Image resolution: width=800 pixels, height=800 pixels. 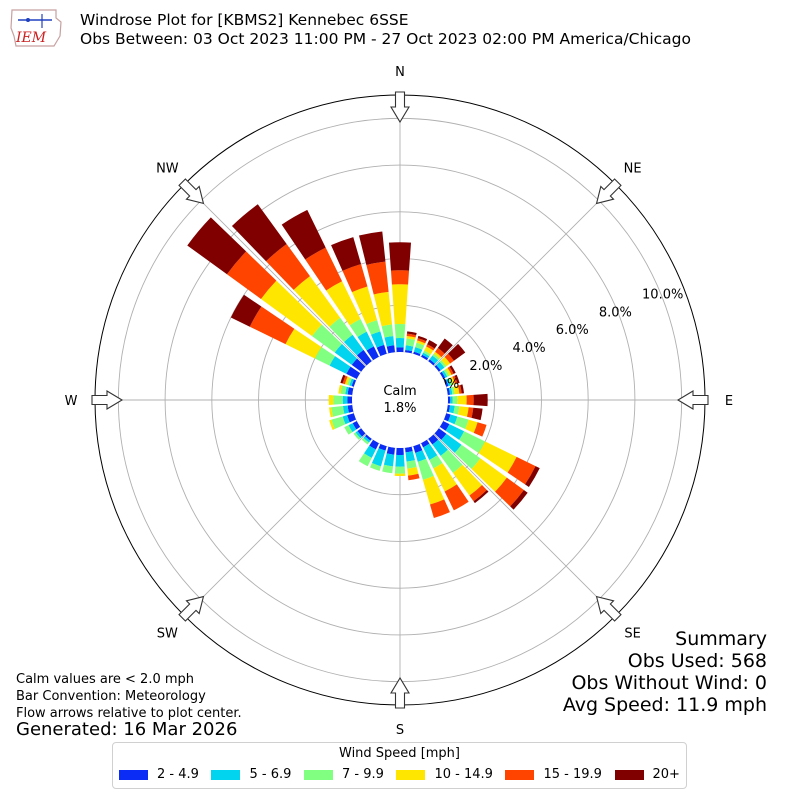 What do you see at coordinates (167, 634) in the screenshot?
I see `direction-label-sw: SW` at bounding box center [167, 634].